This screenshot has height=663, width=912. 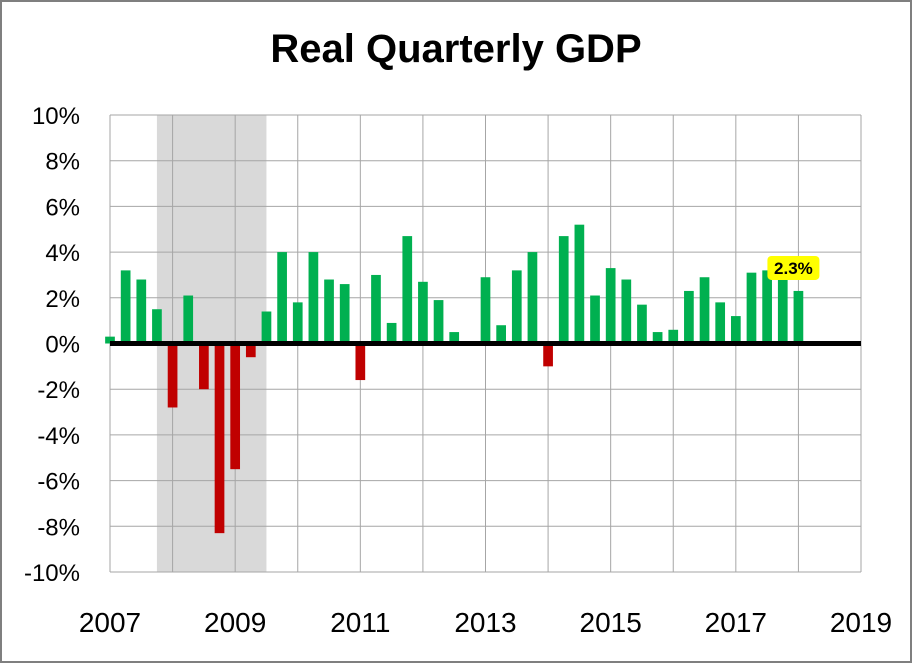 What do you see at coordinates (56, 116) in the screenshot?
I see `y-tick-label: 10%` at bounding box center [56, 116].